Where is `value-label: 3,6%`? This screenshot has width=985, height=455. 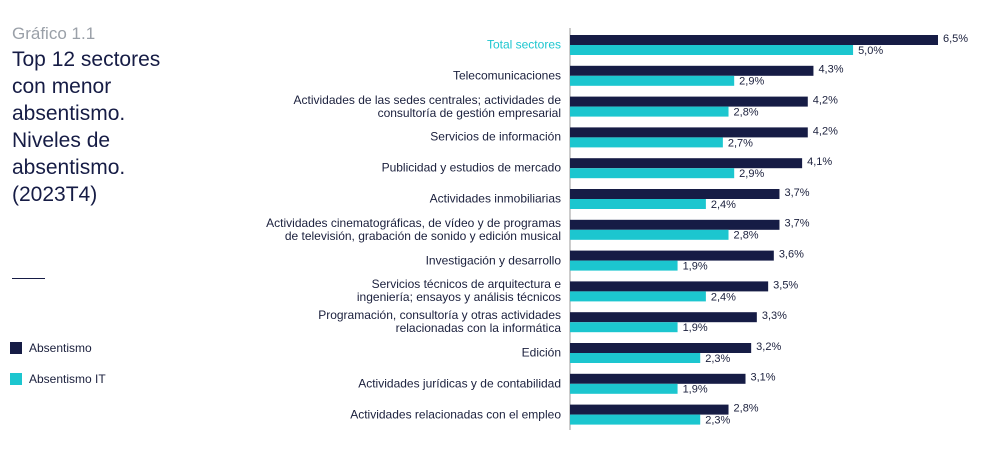 value-label: 3,6% is located at coordinates (791, 255).